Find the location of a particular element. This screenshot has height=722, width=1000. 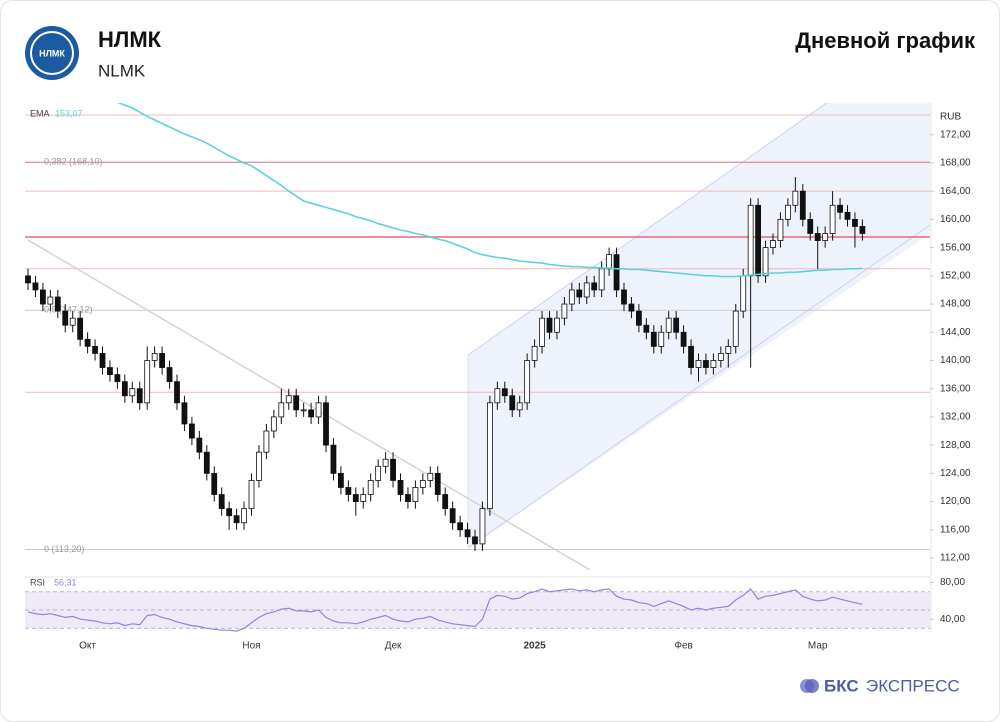

y-tick-label: 120,00 is located at coordinates (955, 501).